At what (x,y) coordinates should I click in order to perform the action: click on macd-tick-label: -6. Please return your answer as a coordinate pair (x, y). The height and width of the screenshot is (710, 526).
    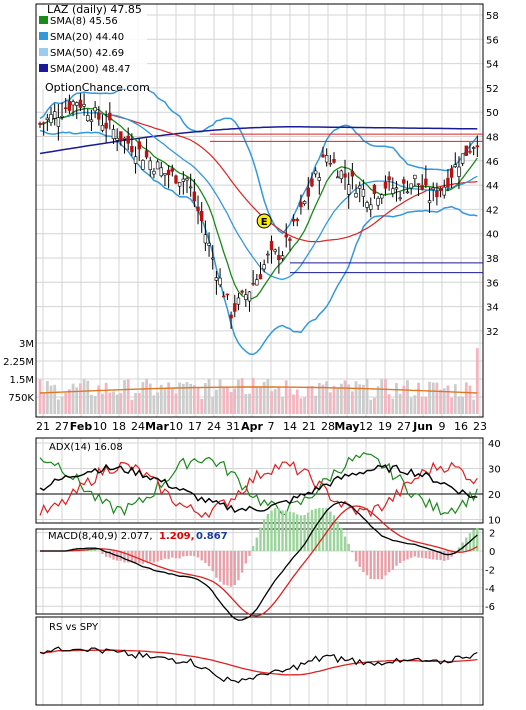
    Looking at the image, I should click on (490, 607).